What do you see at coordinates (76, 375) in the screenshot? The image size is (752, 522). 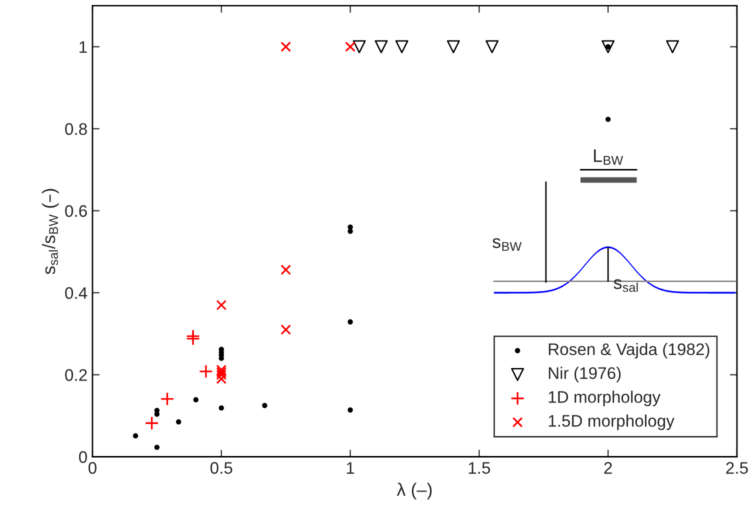 I see `y-tick-label: 0.2` at bounding box center [76, 375].